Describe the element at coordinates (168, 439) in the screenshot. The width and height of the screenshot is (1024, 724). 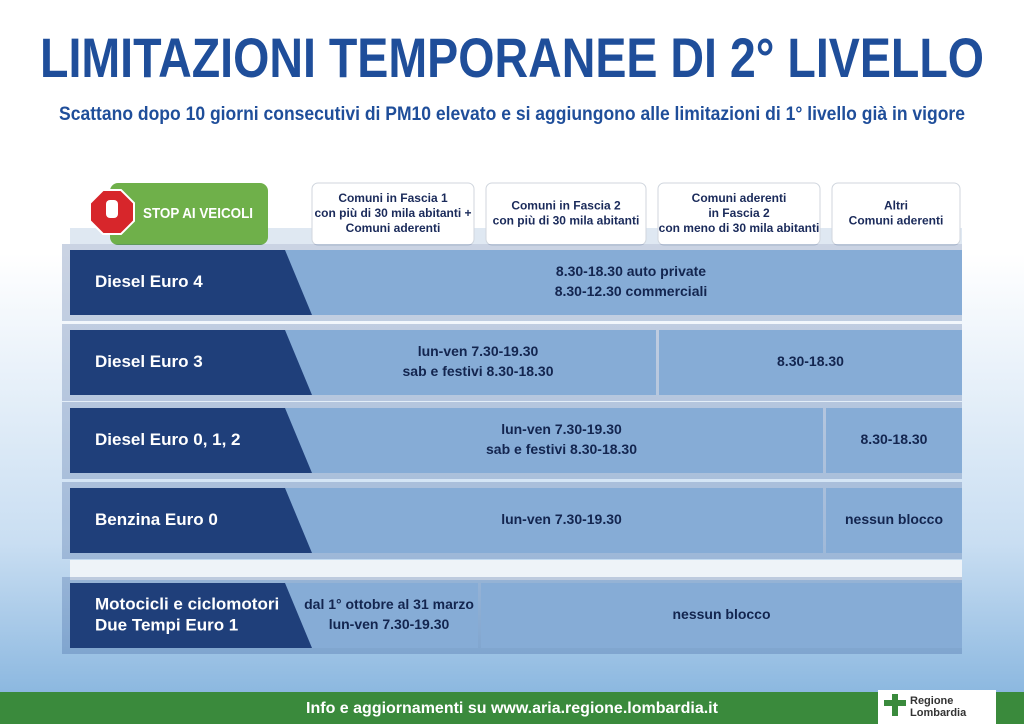
I see `row-label: Diesel Euro 0, 1, 2` at that location.